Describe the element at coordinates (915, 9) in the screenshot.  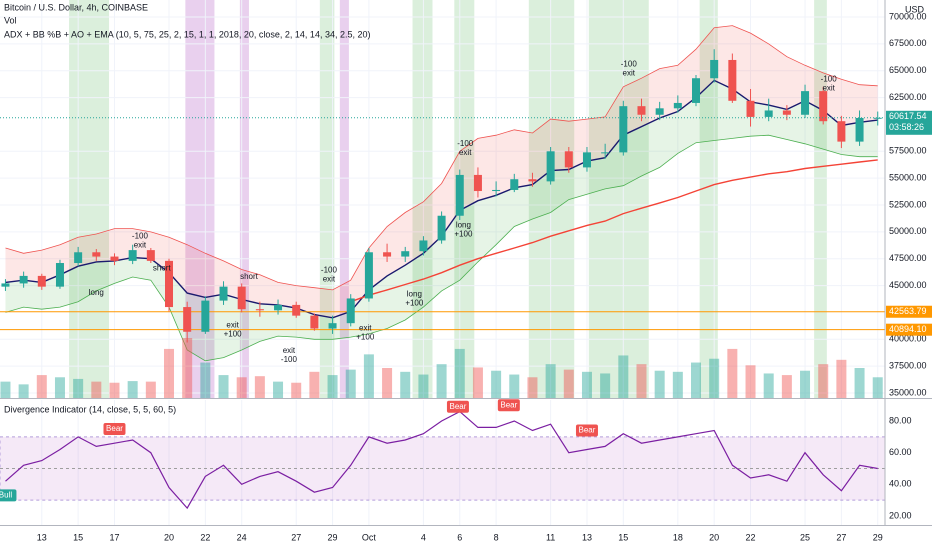
I see `currency: USD` at that location.